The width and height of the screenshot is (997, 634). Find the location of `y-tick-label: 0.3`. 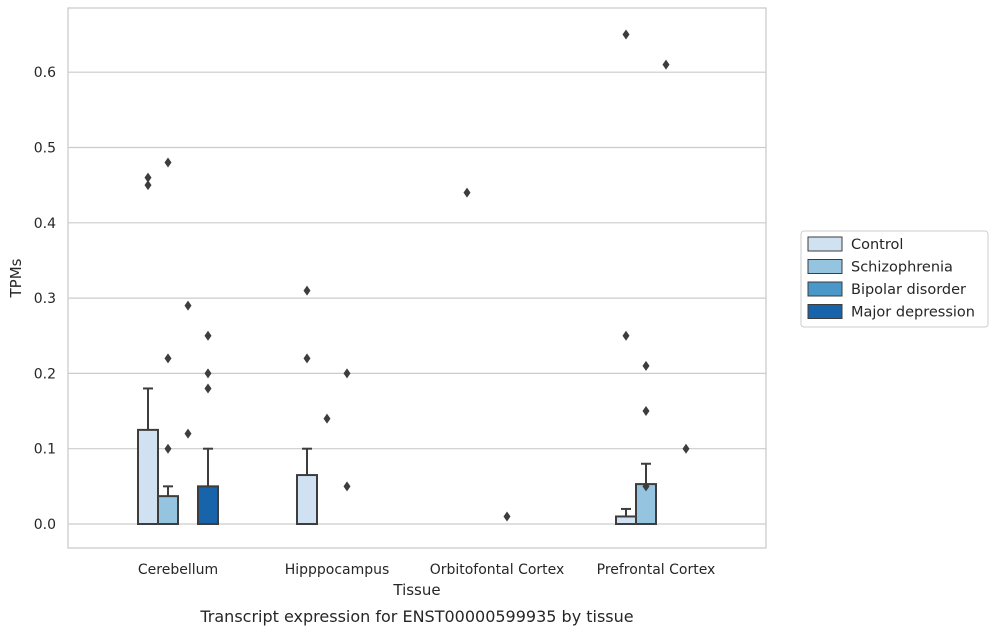

y-tick-label: 0.3 is located at coordinates (45, 299).